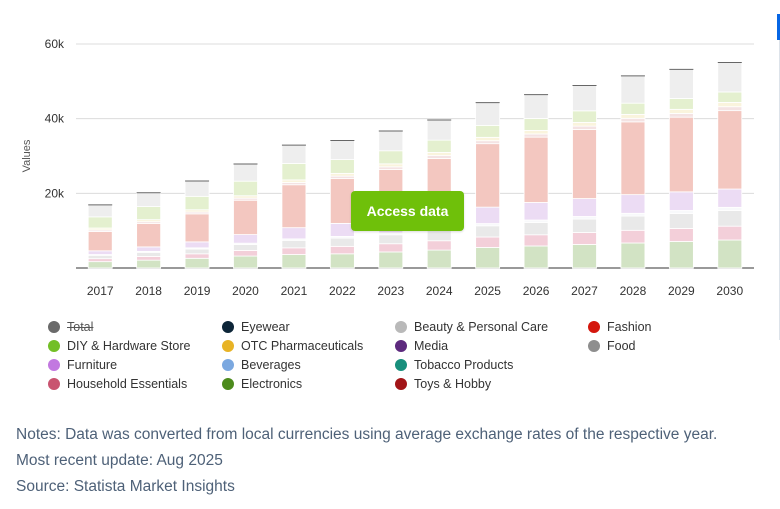 This screenshot has height=509, width=780. What do you see at coordinates (407, 211) in the screenshot?
I see `access-data-button: Access data` at bounding box center [407, 211].